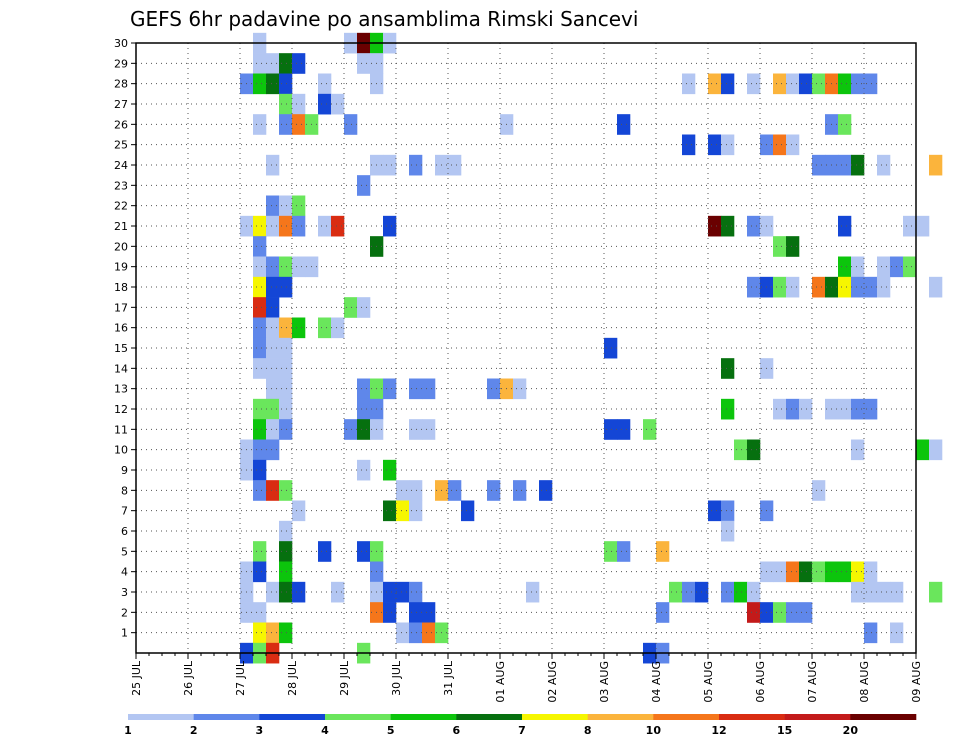 The width and height of the screenshot is (960, 742). What do you see at coordinates (656, 682) in the screenshot?
I see `x-tick-label: 04 AUG` at bounding box center [656, 682].